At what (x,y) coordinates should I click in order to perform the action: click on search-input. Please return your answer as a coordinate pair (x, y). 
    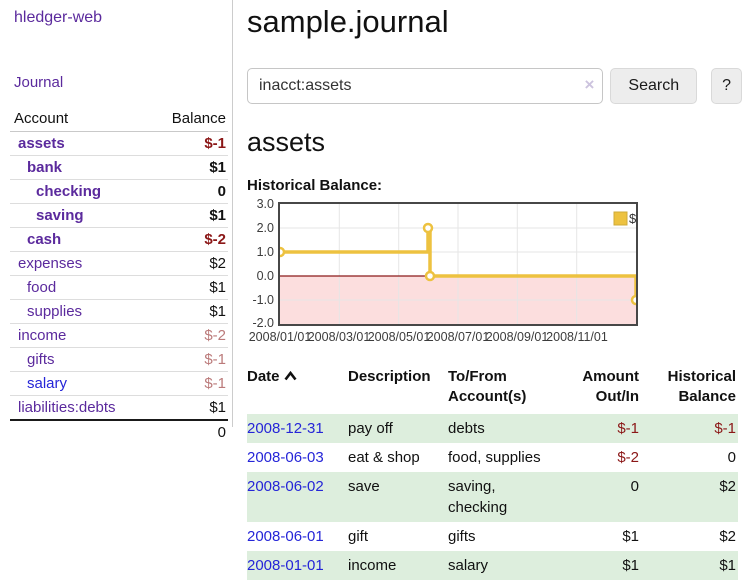
    Looking at the image, I should click on (425, 86).